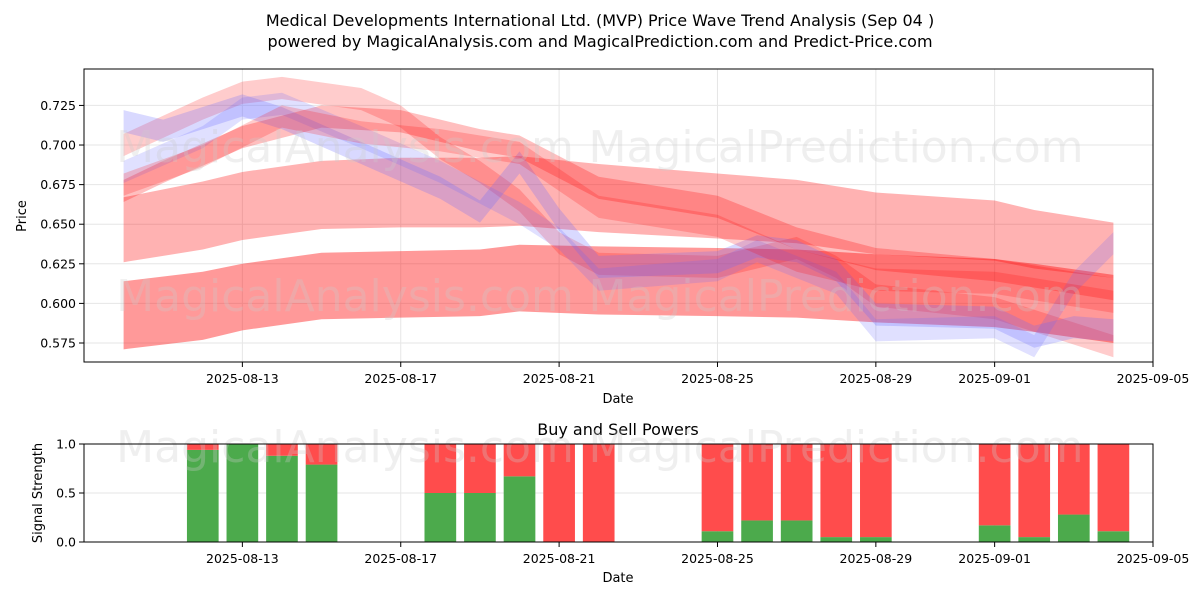 This screenshot has height=600, width=1200. Describe the element at coordinates (994, 378) in the screenshot. I see `top-x-tick-label: 2025-09-01` at that location.